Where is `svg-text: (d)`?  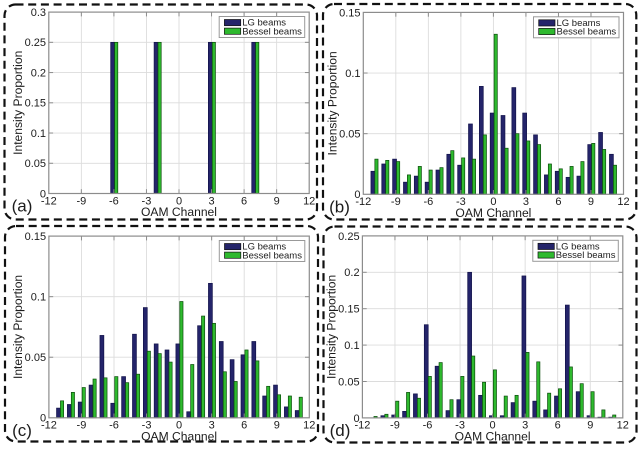 svg-text: (d) is located at coordinates (340, 430).